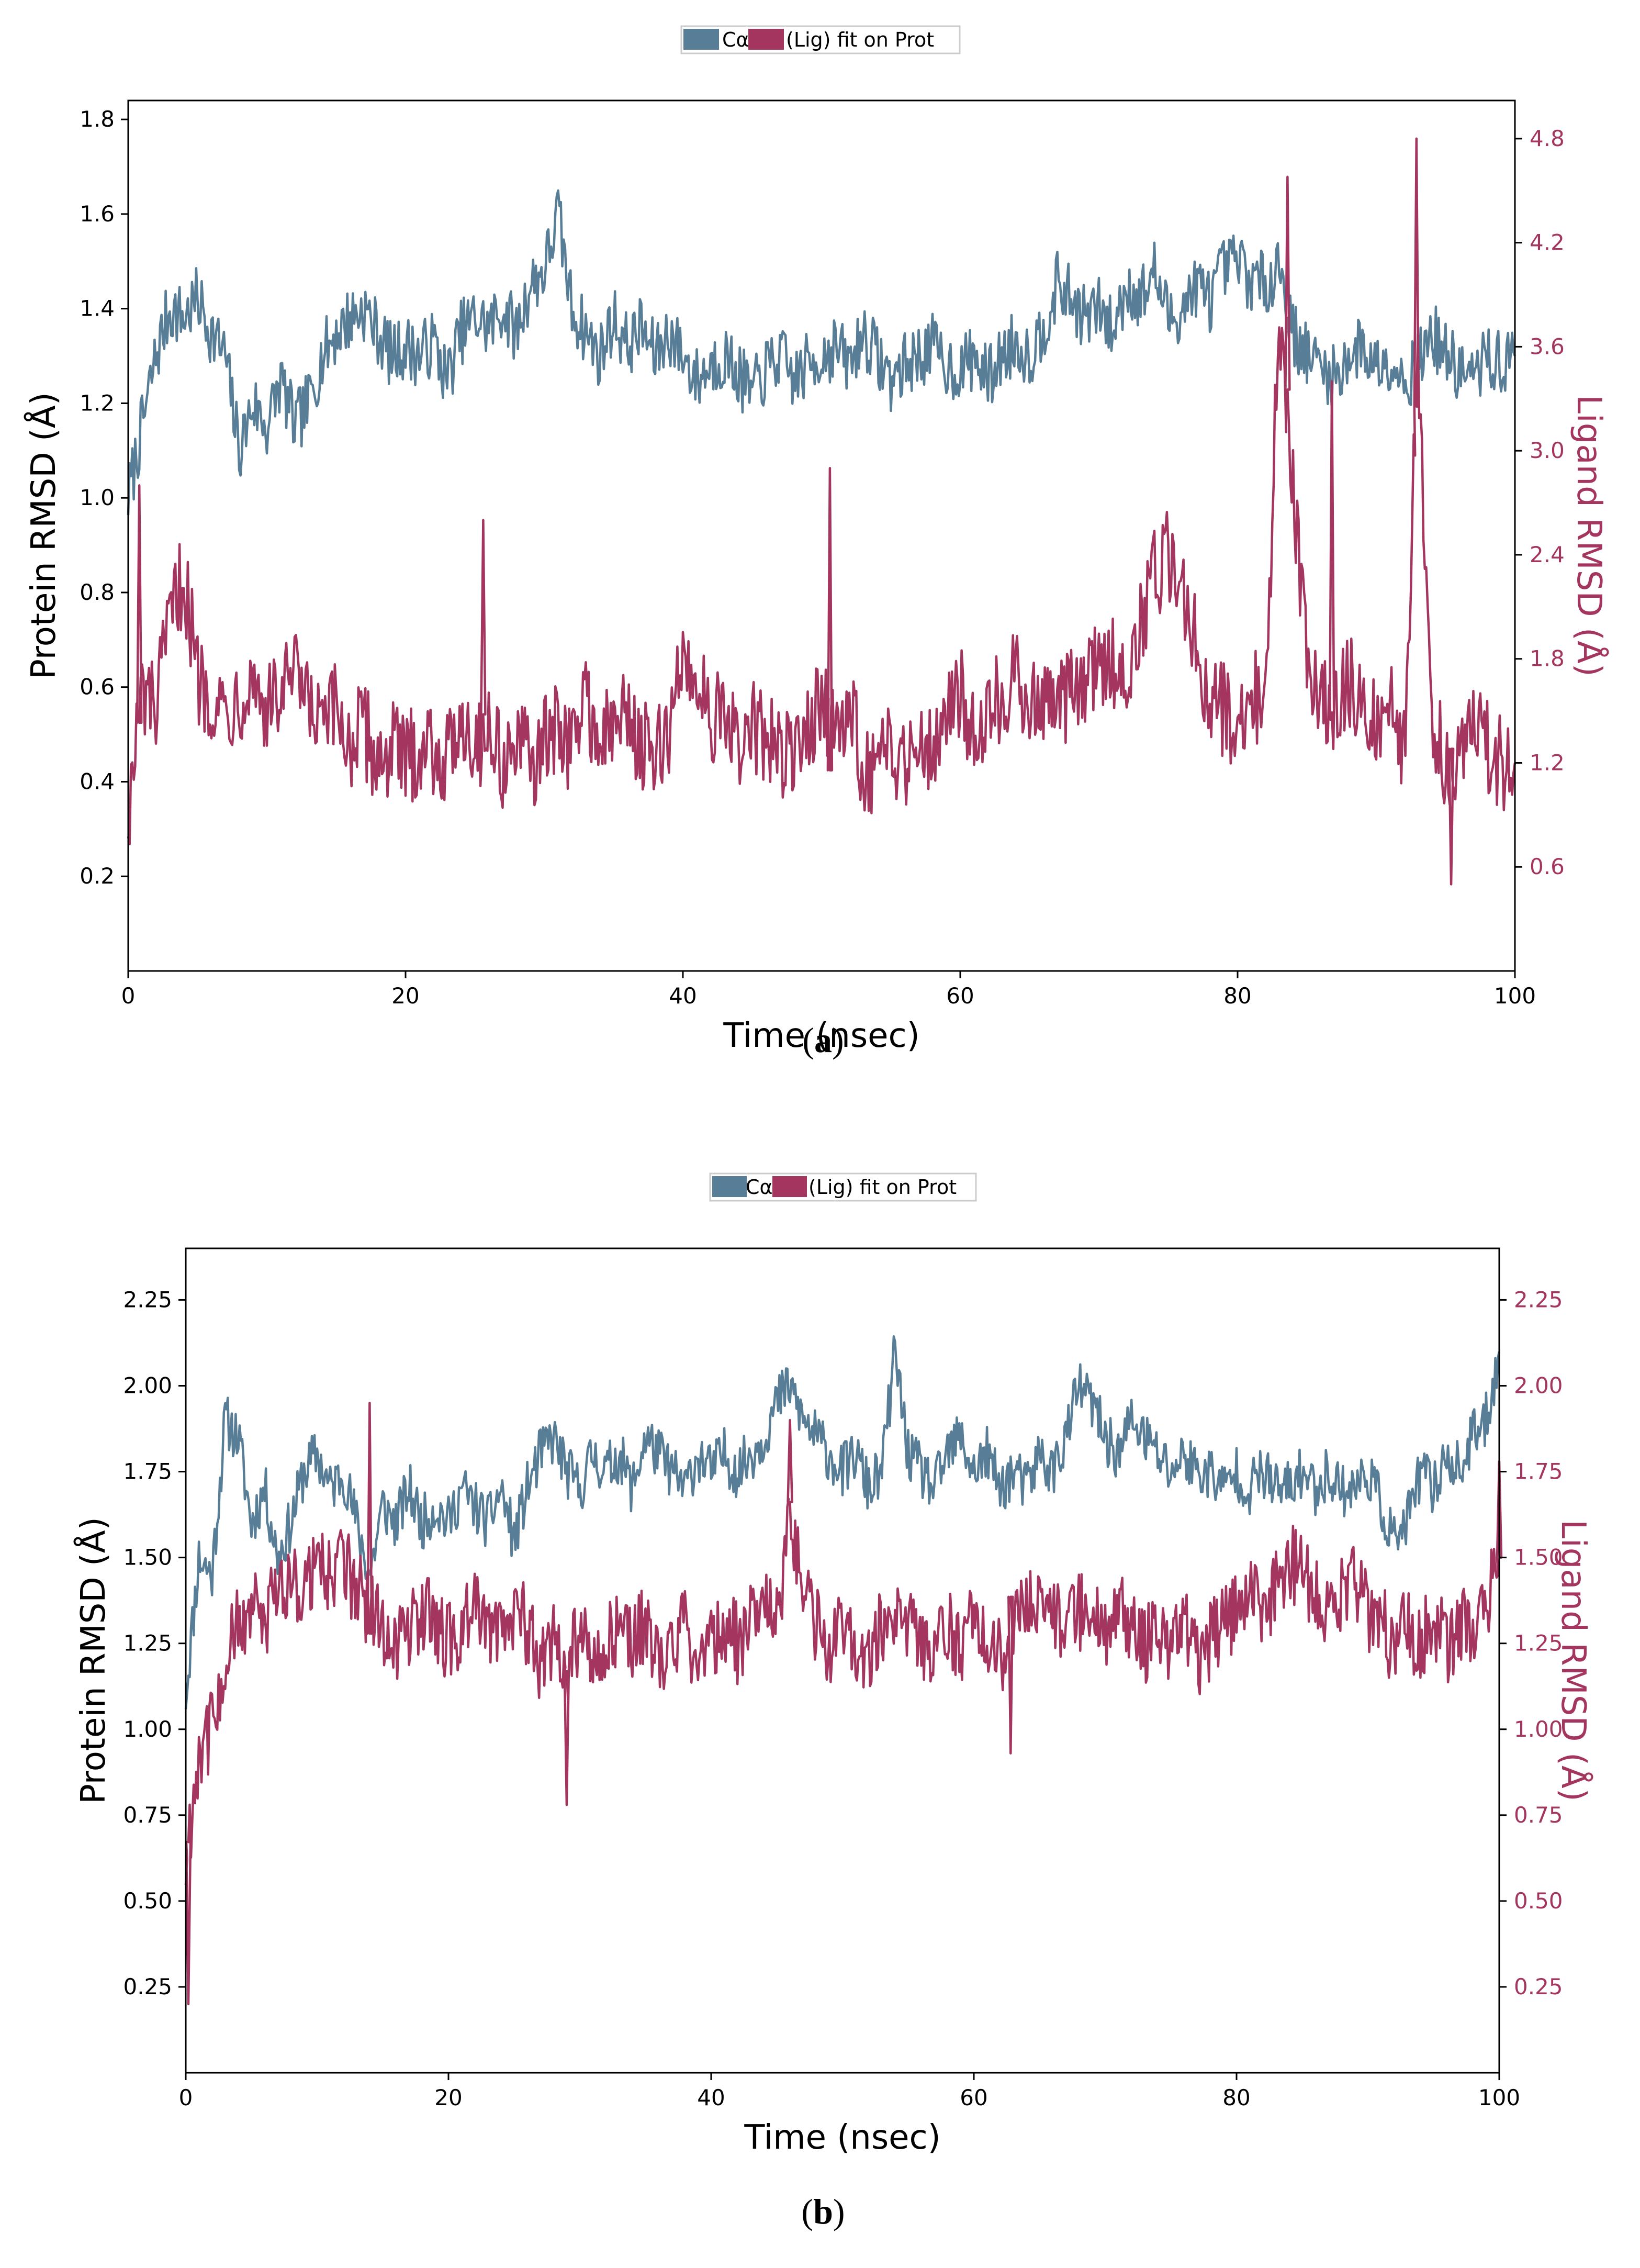  I want to click on y-right-tick-label: 0.25, so click(1538, 1987).